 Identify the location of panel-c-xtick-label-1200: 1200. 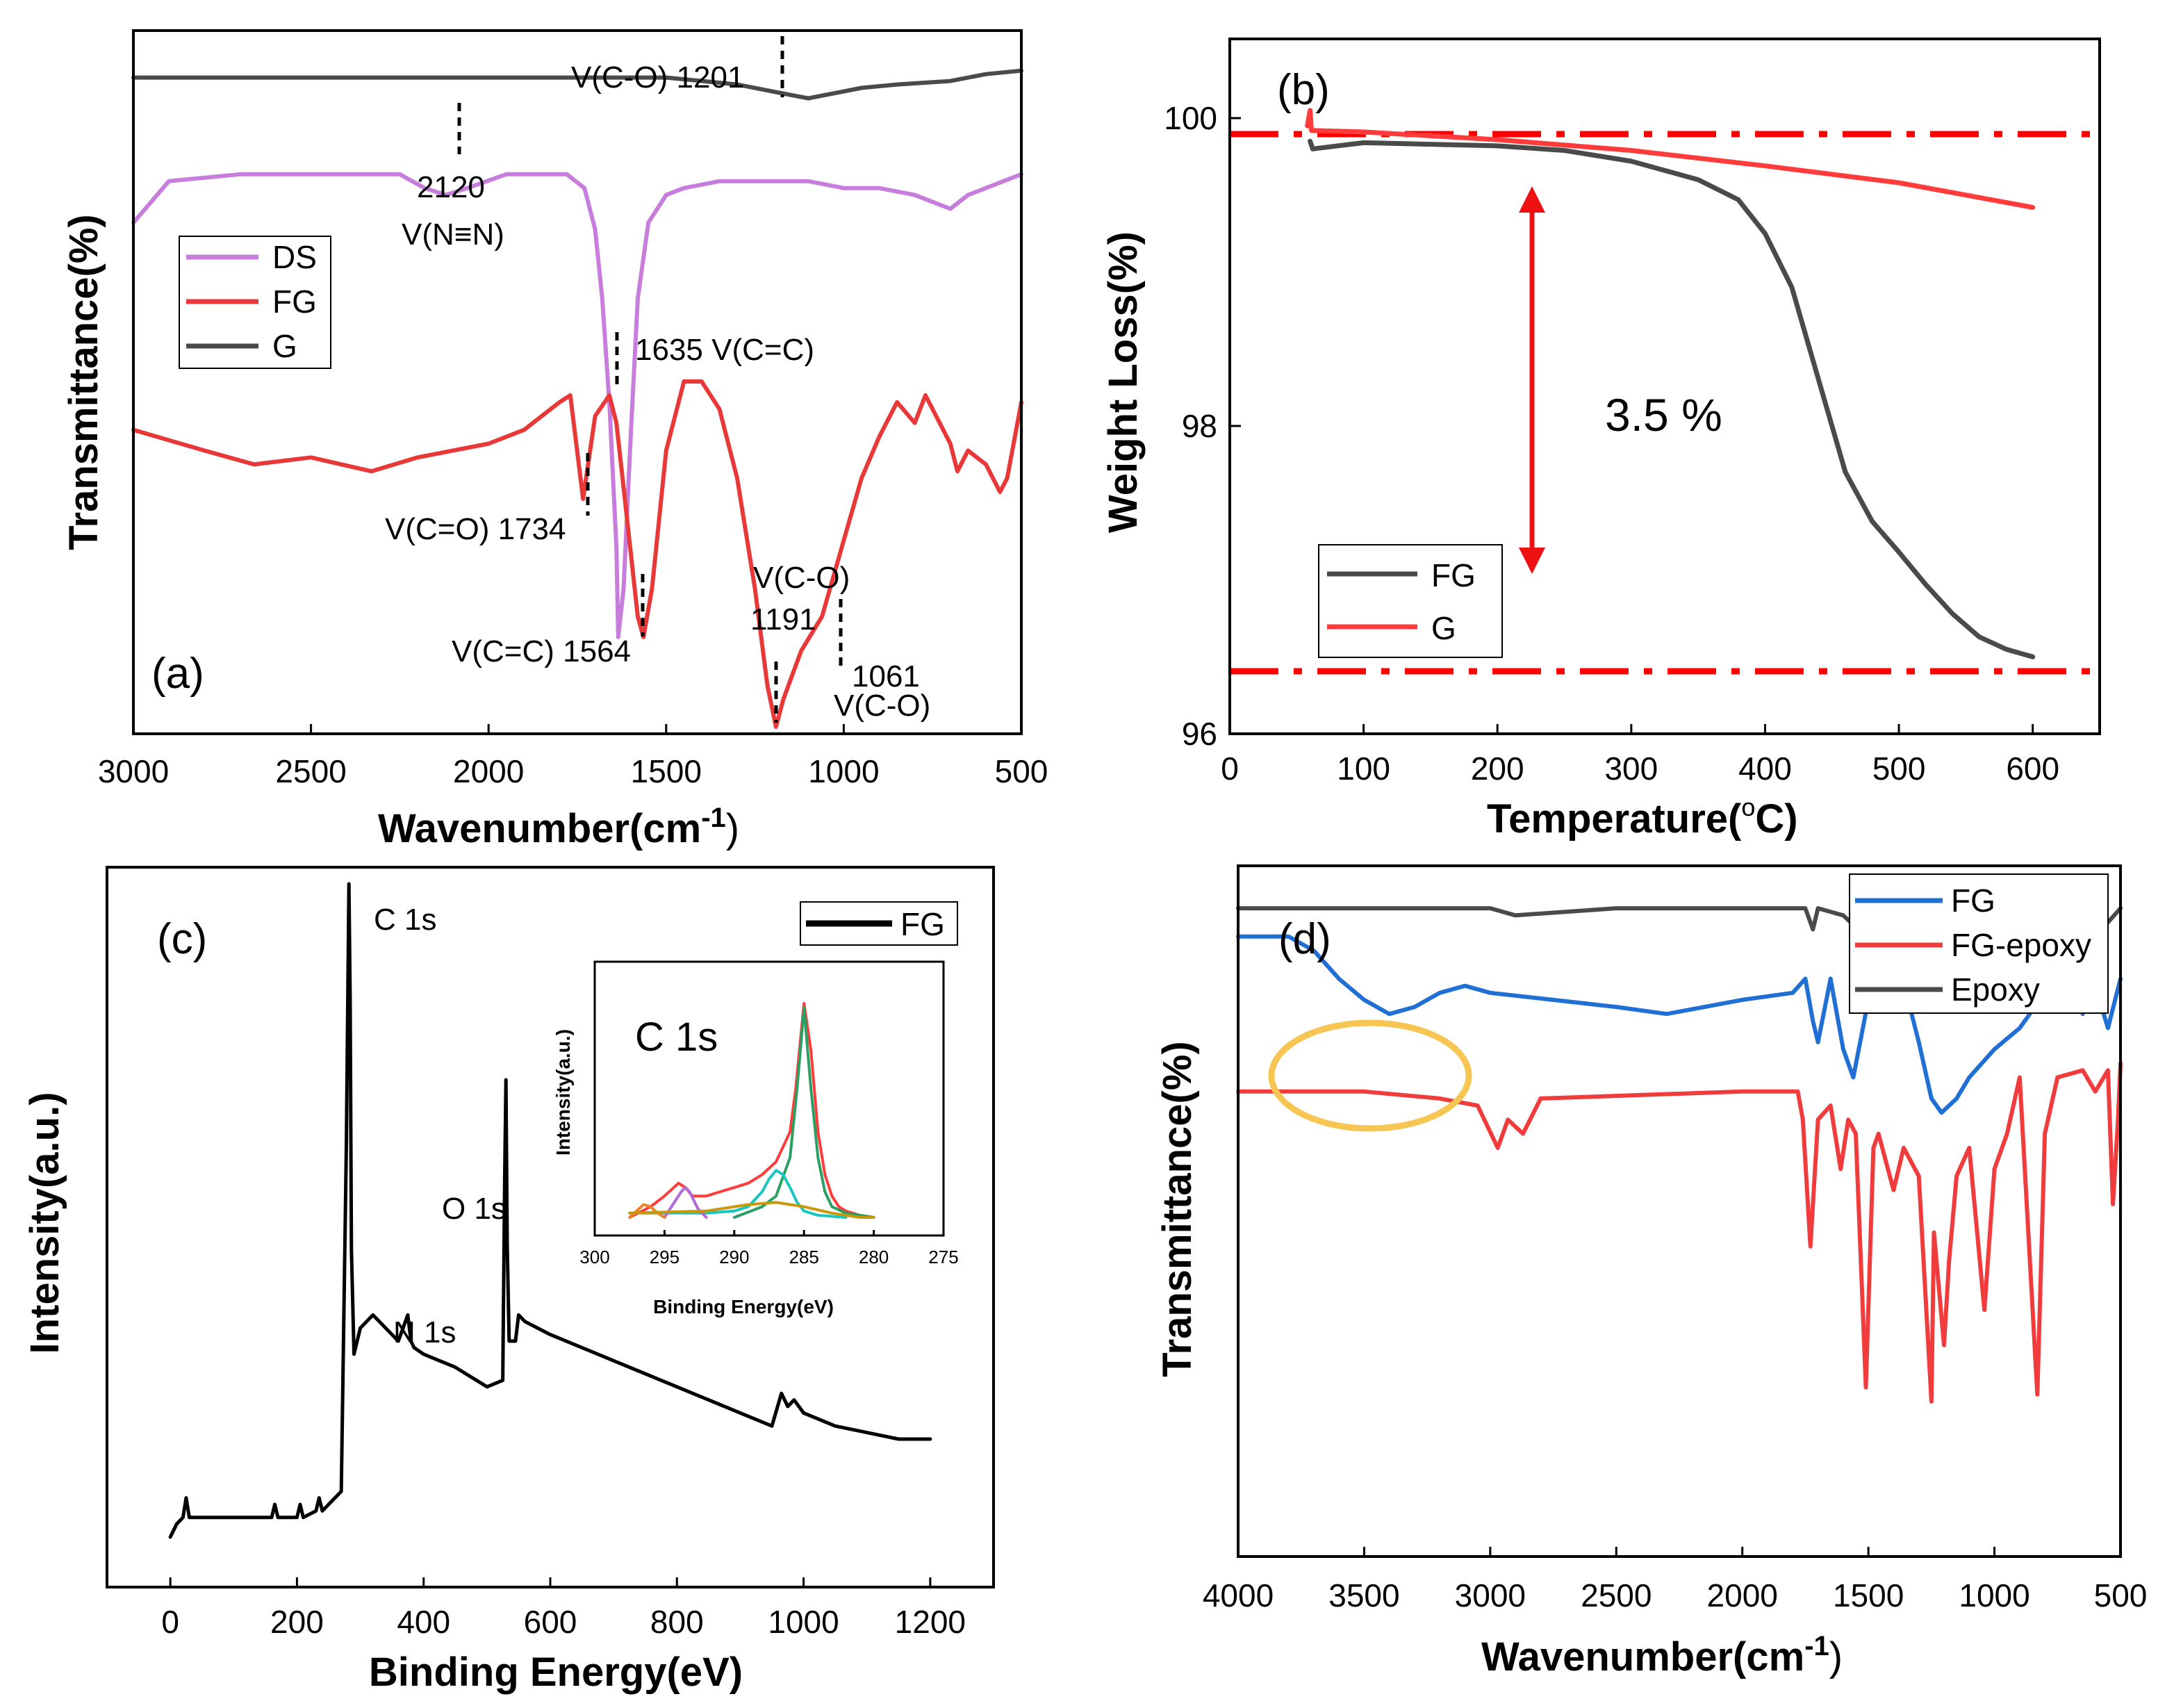
(930, 1622).